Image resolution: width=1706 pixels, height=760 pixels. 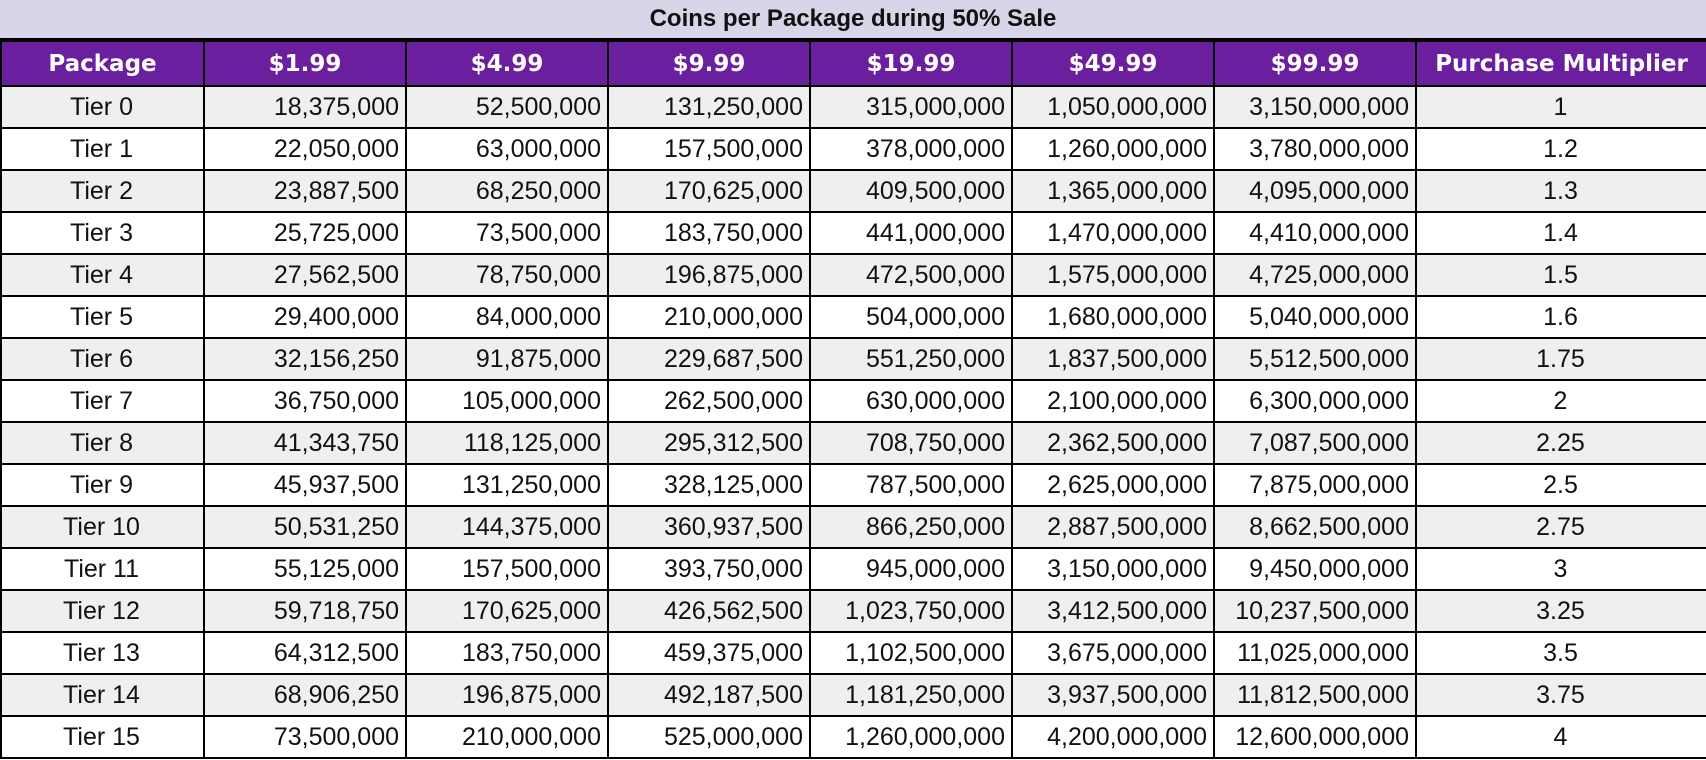 I want to click on multiplier-cell: 2.25, so click(x=1560, y=443).